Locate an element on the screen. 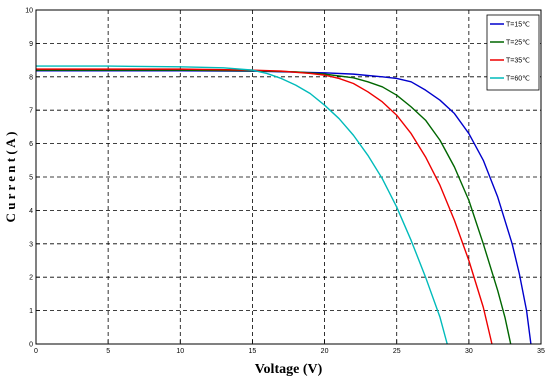  y-tick-label: 5 is located at coordinates (31, 178).